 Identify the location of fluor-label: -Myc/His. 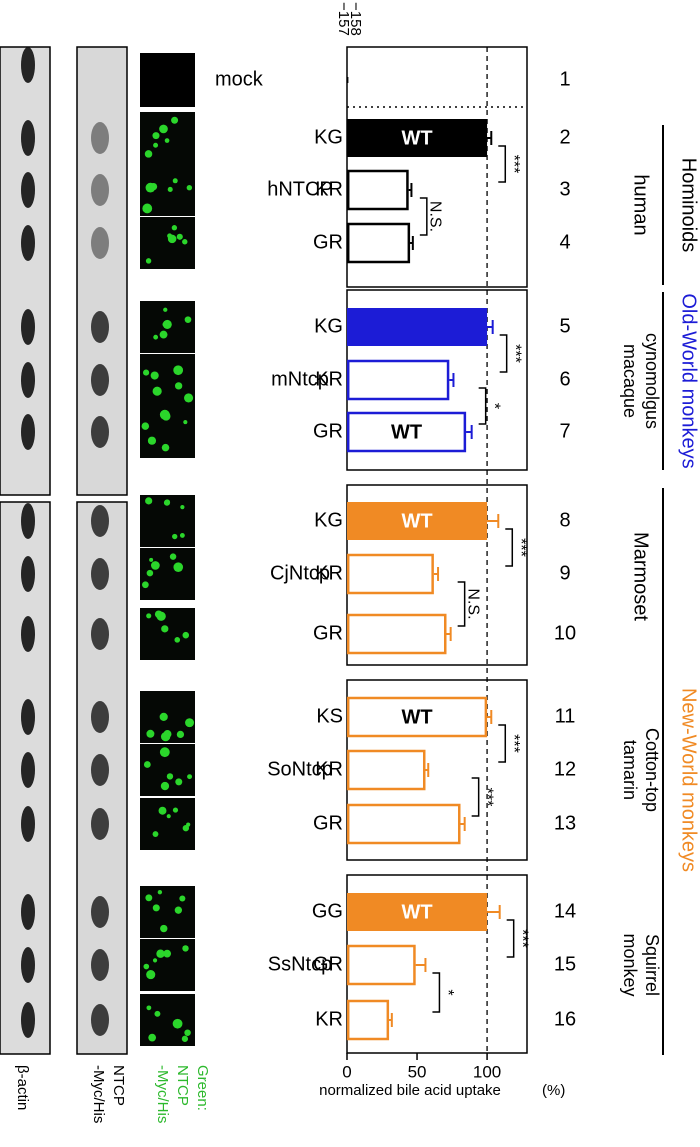
(162, 1094).